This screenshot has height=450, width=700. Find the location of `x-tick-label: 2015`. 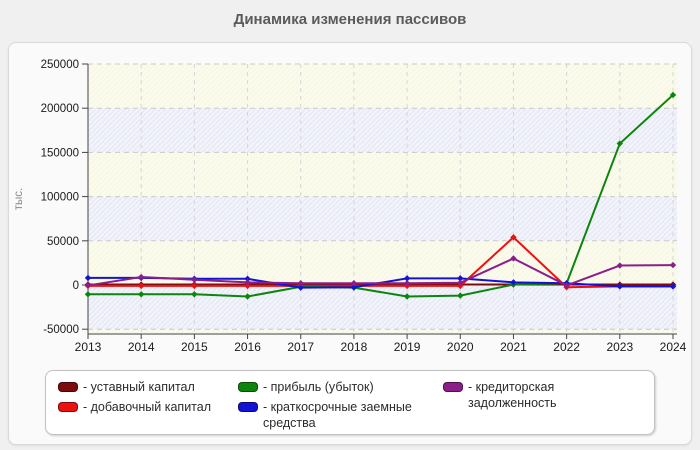

x-tick-label: 2015 is located at coordinates (194, 347).